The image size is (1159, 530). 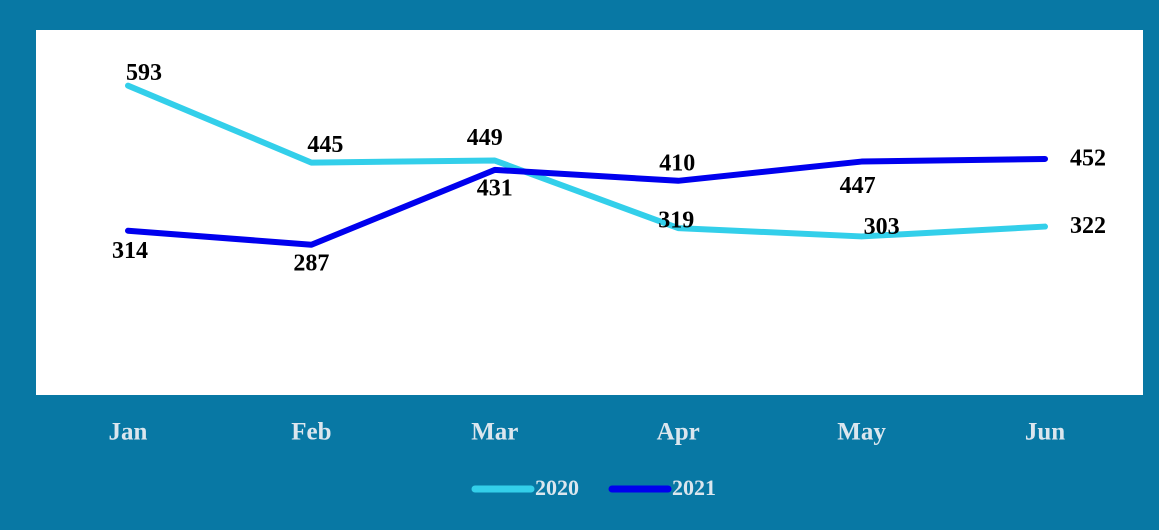 What do you see at coordinates (678, 432) in the screenshot?
I see `x-tick-label: Apr` at bounding box center [678, 432].